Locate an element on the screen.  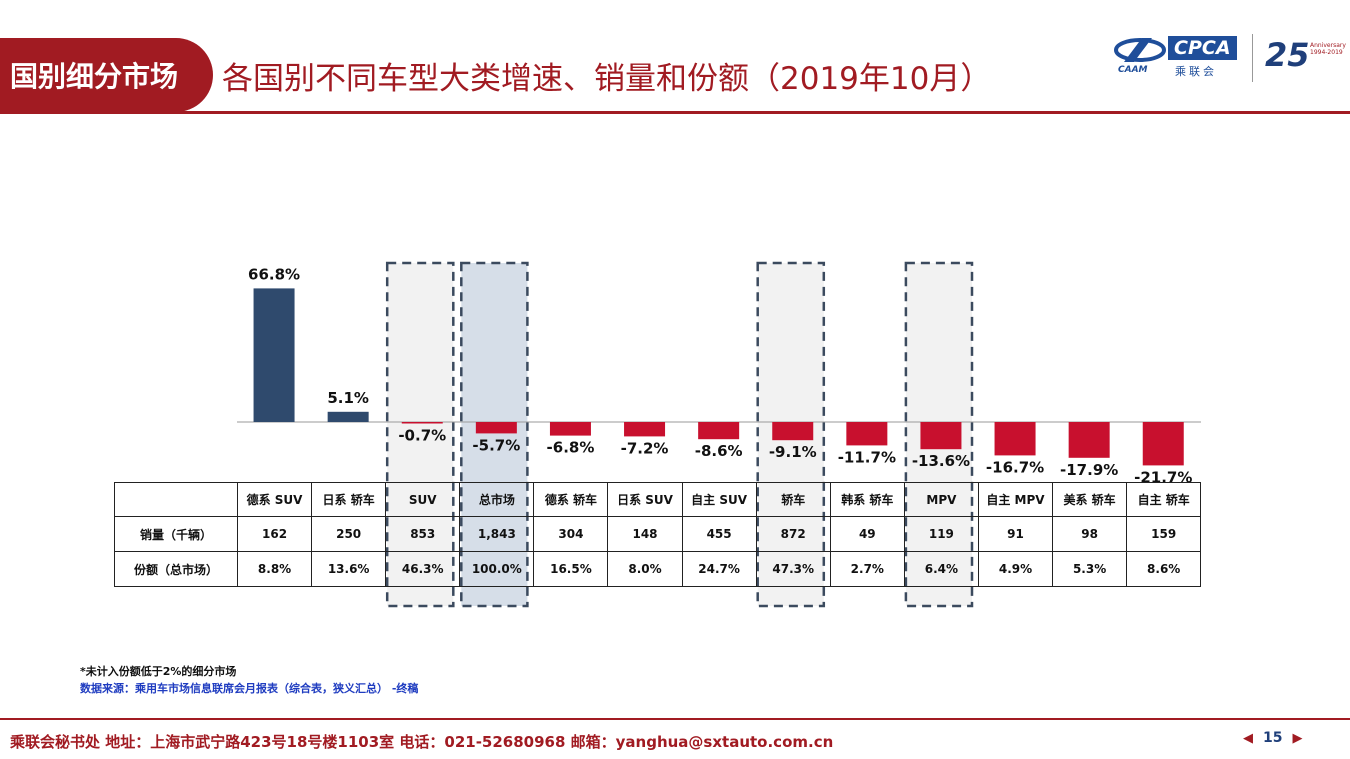
page-number: 15 is located at coordinates (1273, 738).